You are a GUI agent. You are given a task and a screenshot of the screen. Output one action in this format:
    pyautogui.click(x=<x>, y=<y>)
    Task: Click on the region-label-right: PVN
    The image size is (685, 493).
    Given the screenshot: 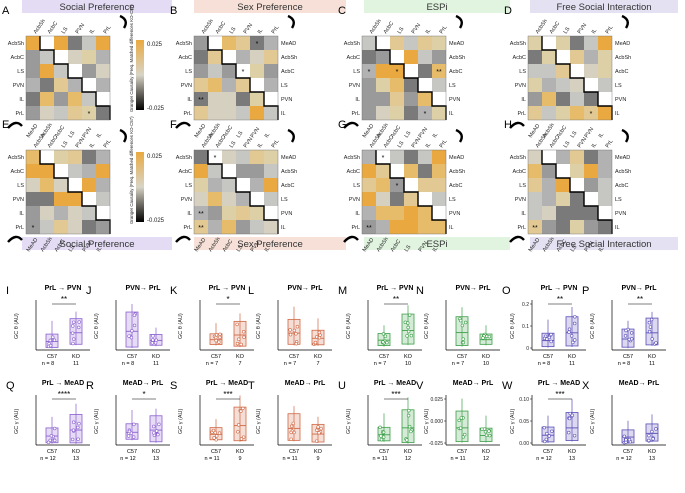 What is the action you would take?
    pyautogui.click(x=286, y=214)
    